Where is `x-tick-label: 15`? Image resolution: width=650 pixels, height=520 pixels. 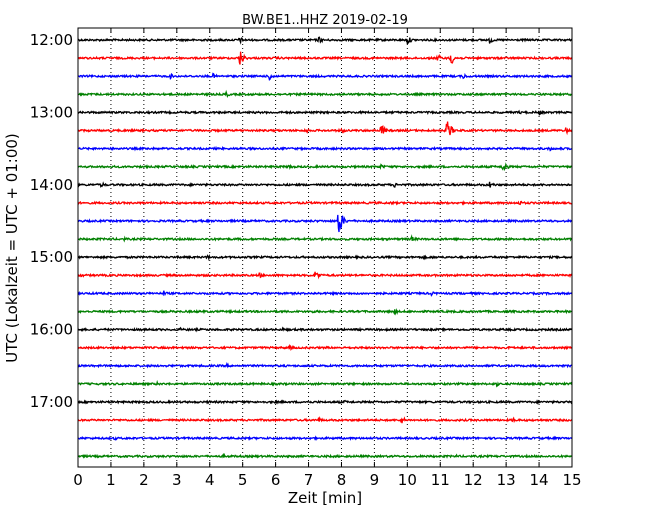
x-tick-label: 15 is located at coordinates (571, 480).